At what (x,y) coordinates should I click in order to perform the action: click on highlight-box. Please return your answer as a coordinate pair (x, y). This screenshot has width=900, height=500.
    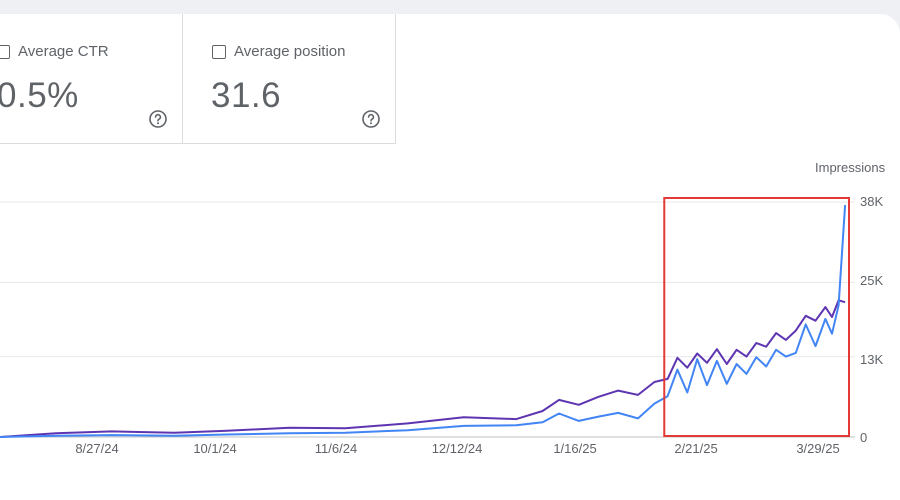
    Looking at the image, I should click on (756, 317).